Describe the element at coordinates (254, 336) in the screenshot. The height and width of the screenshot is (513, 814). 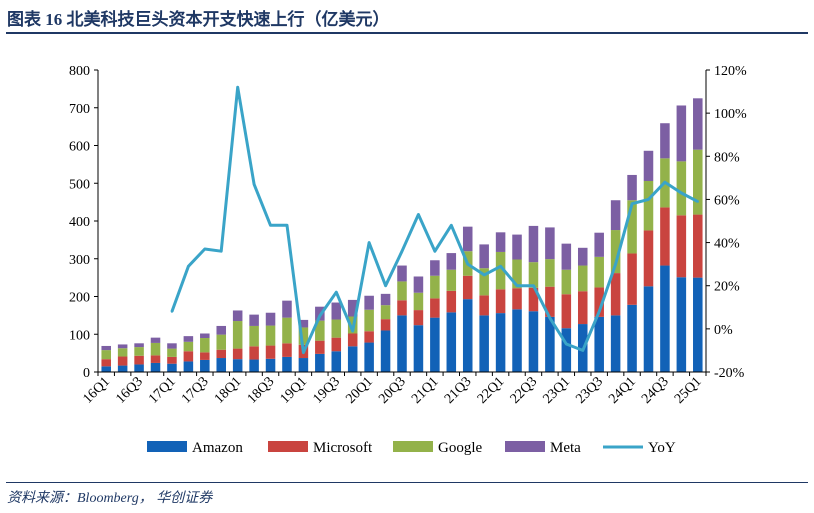
I see `bar-google-18q2` at that location.